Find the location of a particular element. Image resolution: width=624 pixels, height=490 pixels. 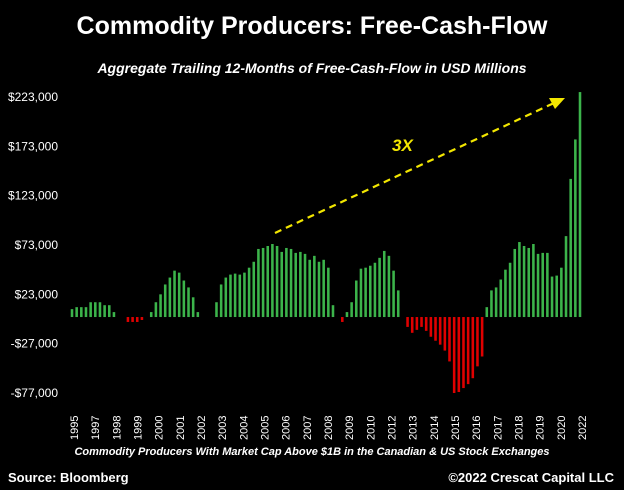

source-label: Source: Bloomberg is located at coordinates (68, 477).